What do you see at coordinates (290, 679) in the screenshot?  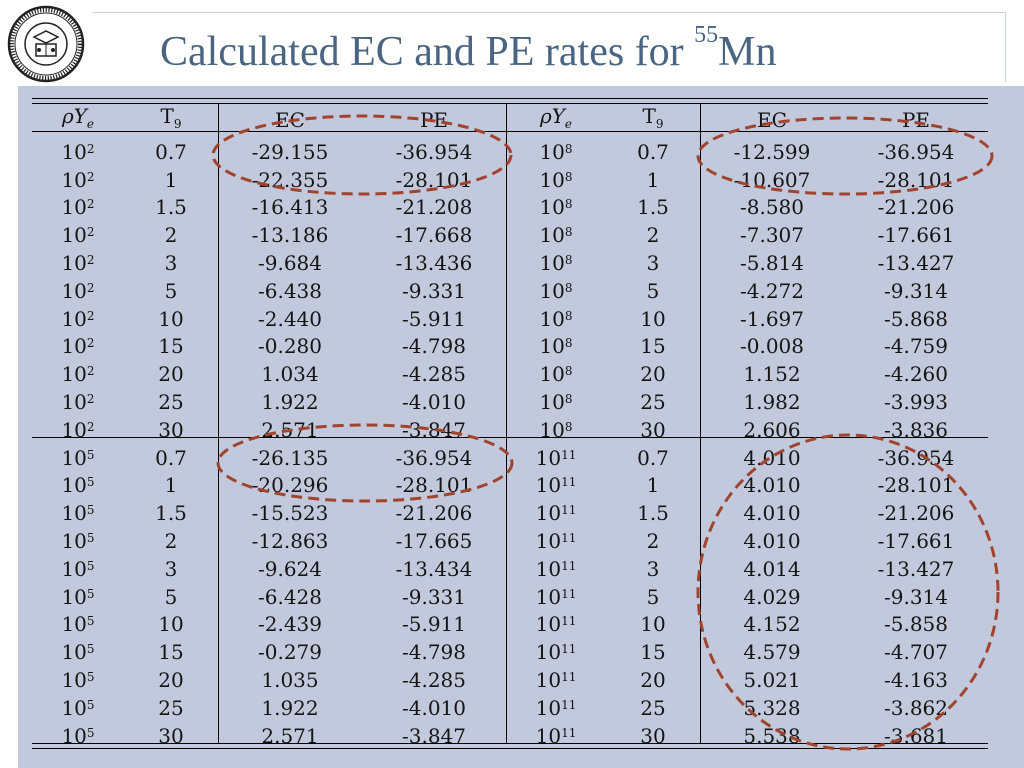 I see `ec-cell-left: 1.035` at bounding box center [290, 679].